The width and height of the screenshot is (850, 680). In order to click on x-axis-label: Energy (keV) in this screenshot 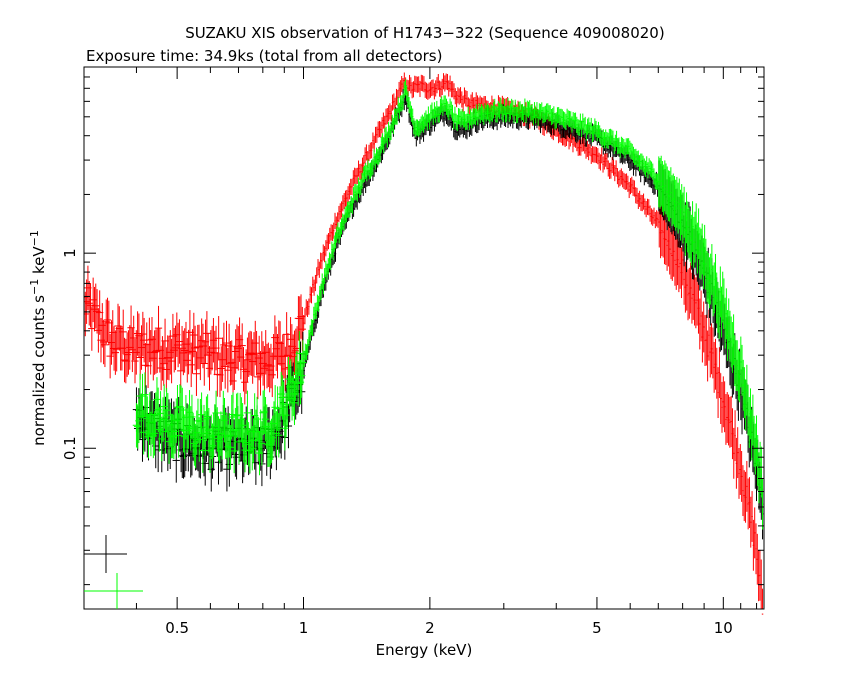, I will do `click(424, 650)`.